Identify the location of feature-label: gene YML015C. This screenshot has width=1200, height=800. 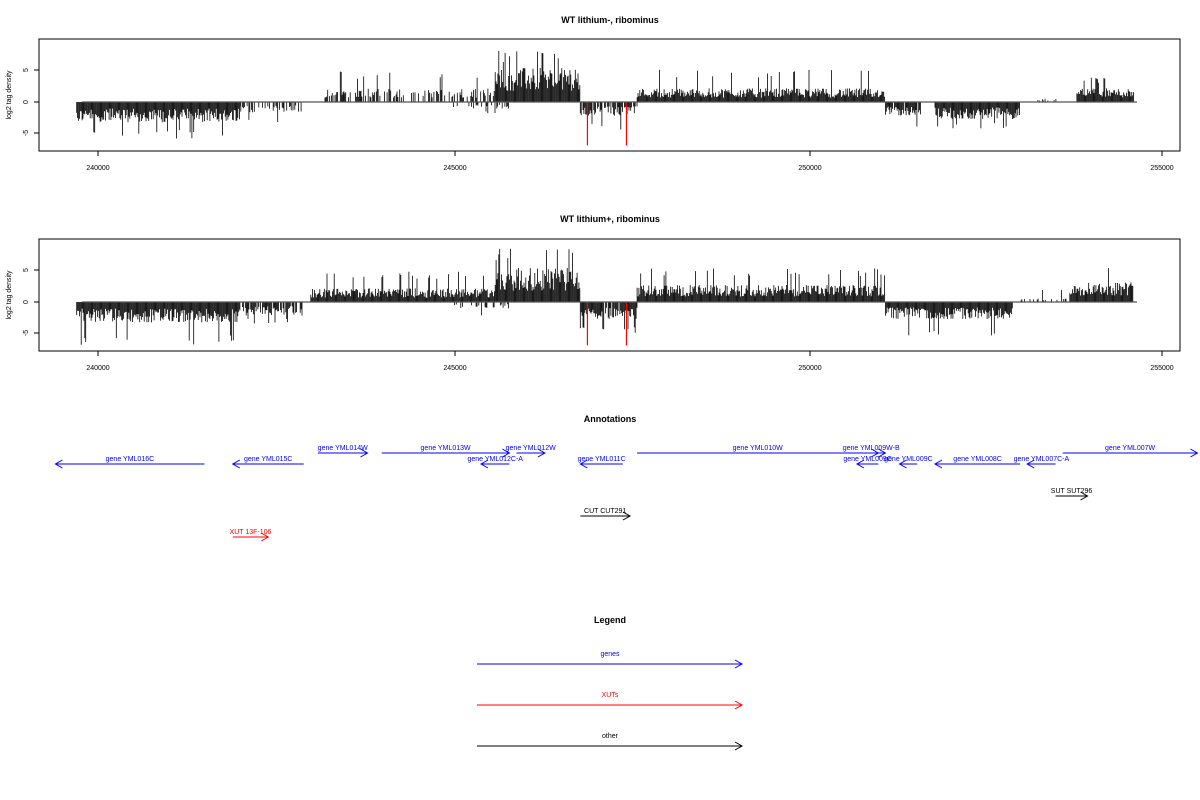
(268, 459).